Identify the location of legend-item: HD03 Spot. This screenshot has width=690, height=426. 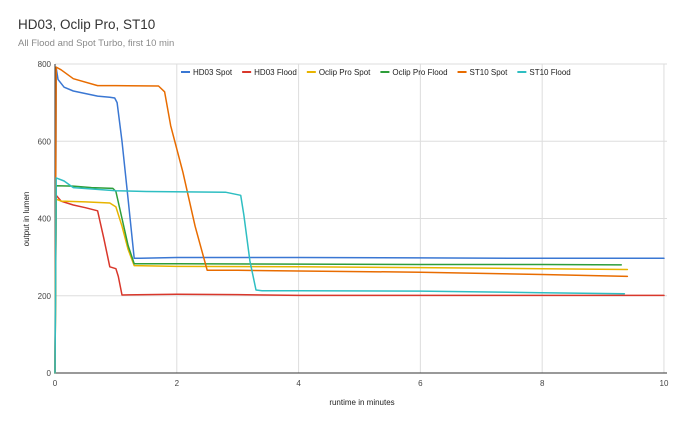
(207, 72).